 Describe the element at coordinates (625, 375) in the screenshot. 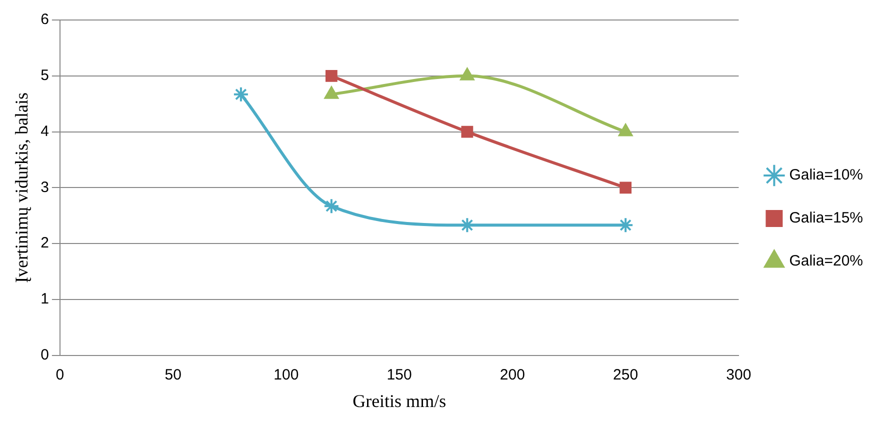

I see `x-tick-label: 250` at that location.